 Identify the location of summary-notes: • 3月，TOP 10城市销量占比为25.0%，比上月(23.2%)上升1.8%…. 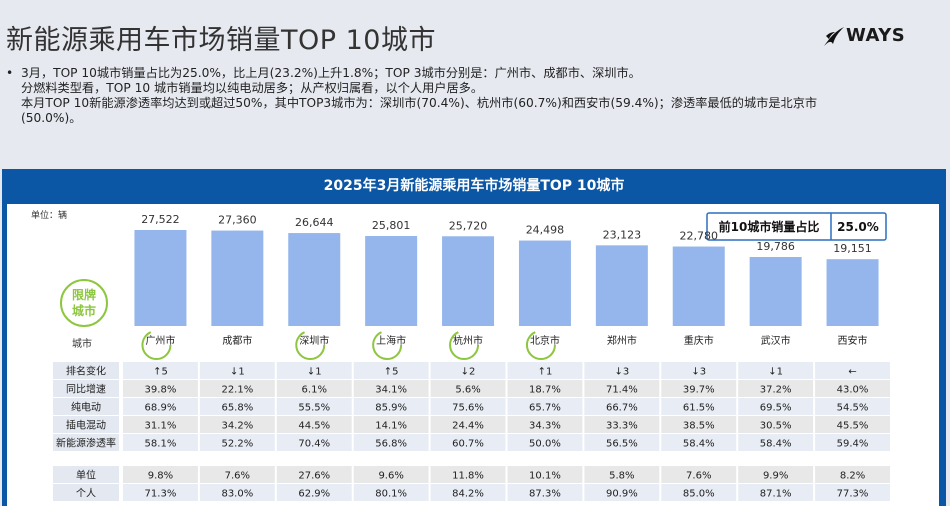
(466, 96).